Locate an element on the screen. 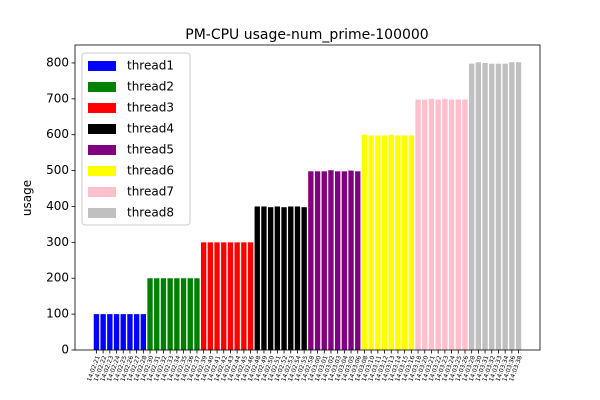  legend-label: thread5 is located at coordinates (150, 150).